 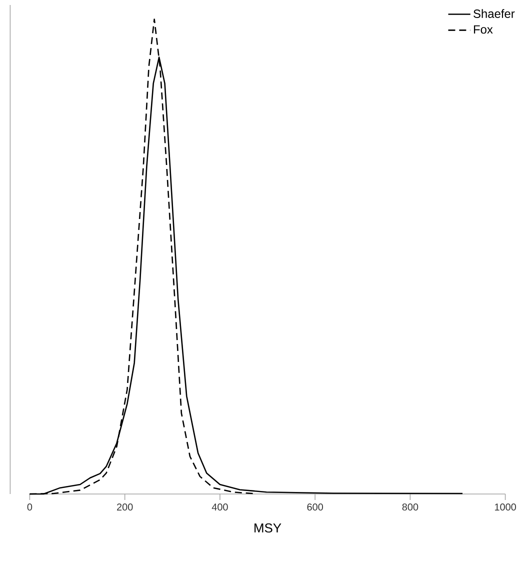 What do you see at coordinates (125, 507) in the screenshot?
I see `x-tick-label: 200` at bounding box center [125, 507].